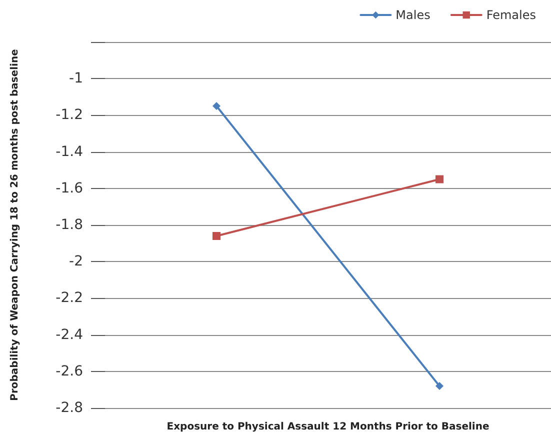 This screenshot has height=437, width=551. Describe the element at coordinates (70, 152) in the screenshot. I see `y-tick-label: -1.4` at that location.